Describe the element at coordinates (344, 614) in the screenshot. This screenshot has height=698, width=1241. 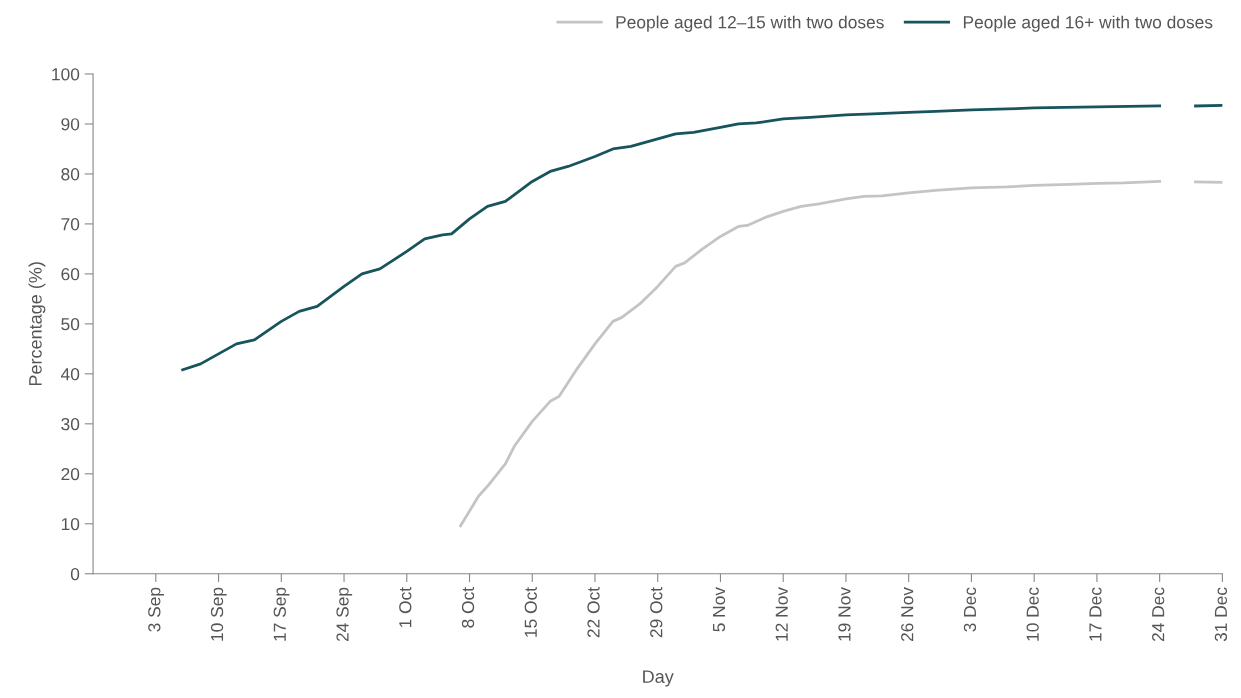
I see `x-tick-label: 24 Sep` at that location.